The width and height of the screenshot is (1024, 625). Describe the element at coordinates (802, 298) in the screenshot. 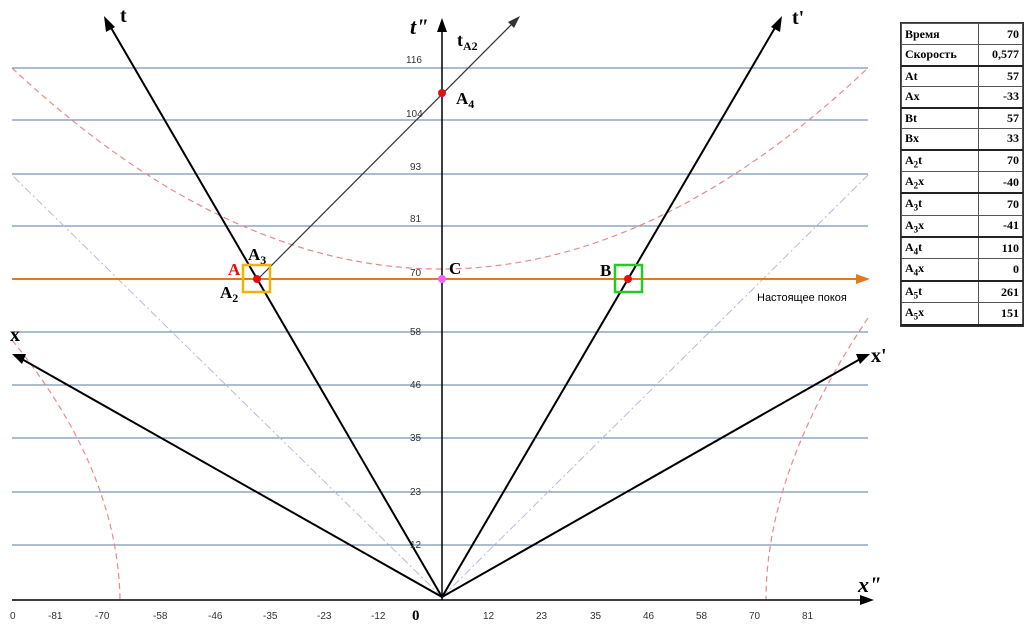

I see `present-line-label: Настоящее покоя` at that location.